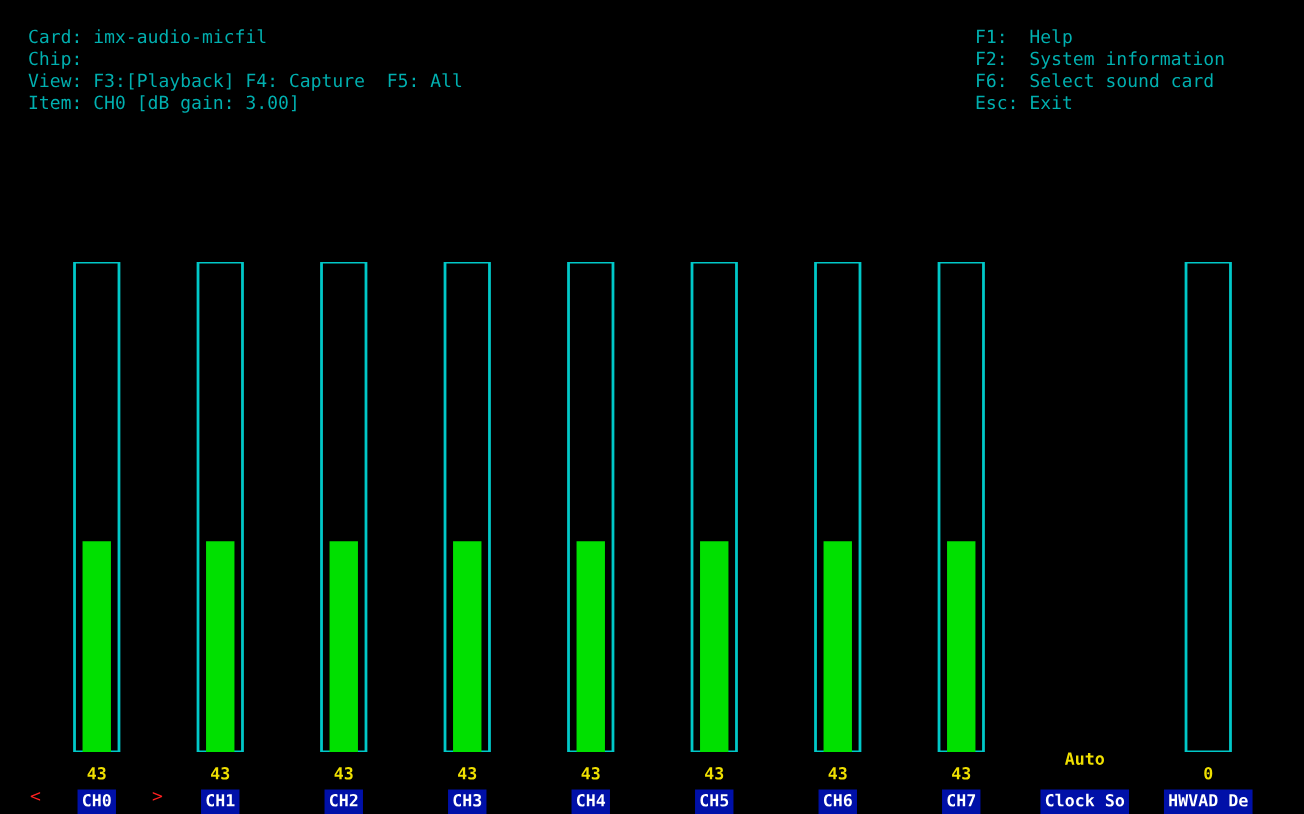  I want to click on text: Auto, so click(1084, 758).